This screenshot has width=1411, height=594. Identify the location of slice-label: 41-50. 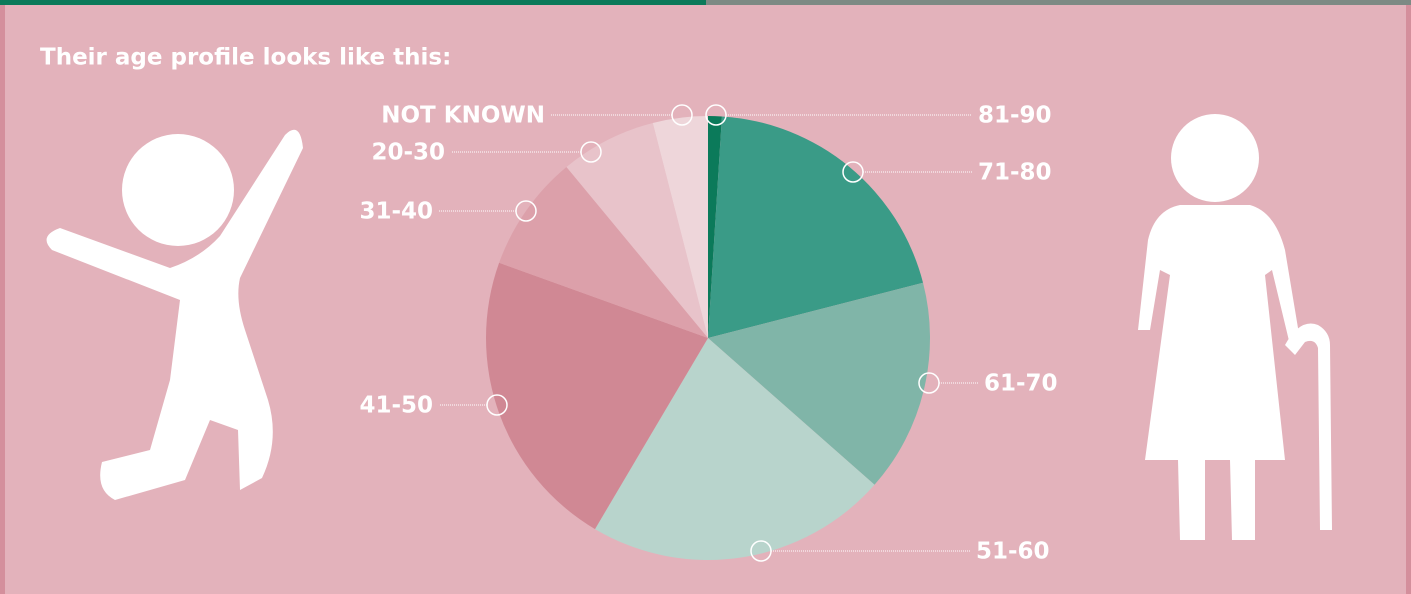
(396, 406).